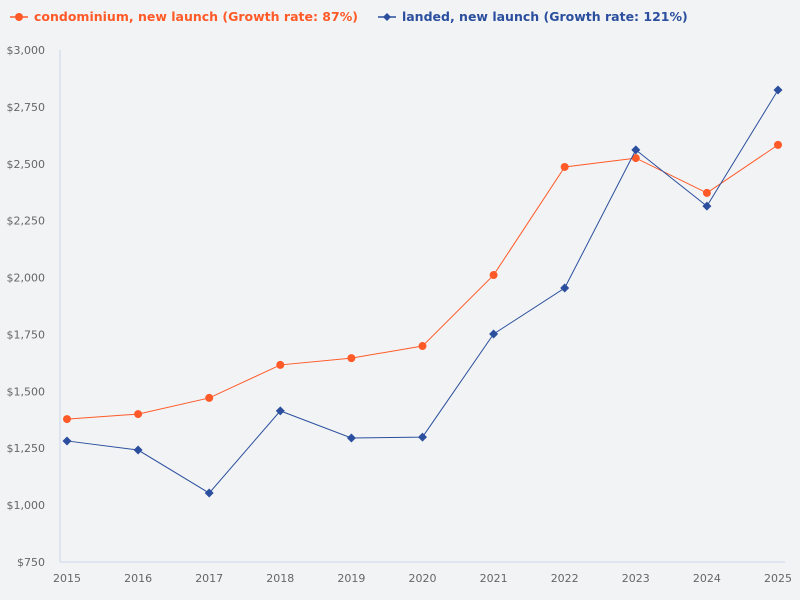 This screenshot has width=800, height=600. I want to click on y-tick-label: $2,250, so click(26, 221).